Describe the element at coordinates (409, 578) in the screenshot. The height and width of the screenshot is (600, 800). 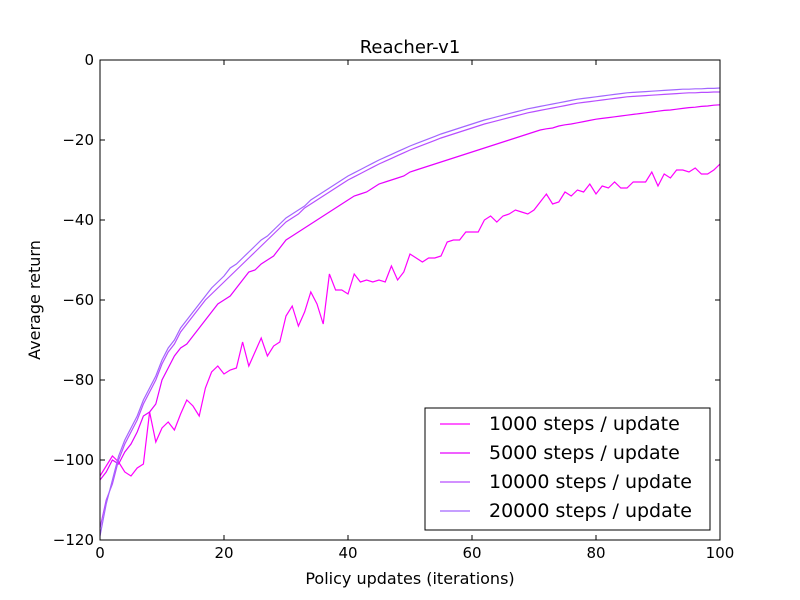
I see `x-axis-label: Policy updates (iterations)` at that location.